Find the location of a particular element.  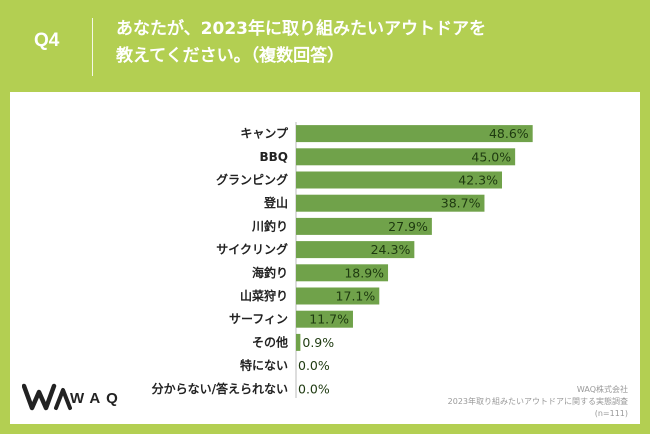

source-company: WAQ株式会社 is located at coordinates (602, 389).